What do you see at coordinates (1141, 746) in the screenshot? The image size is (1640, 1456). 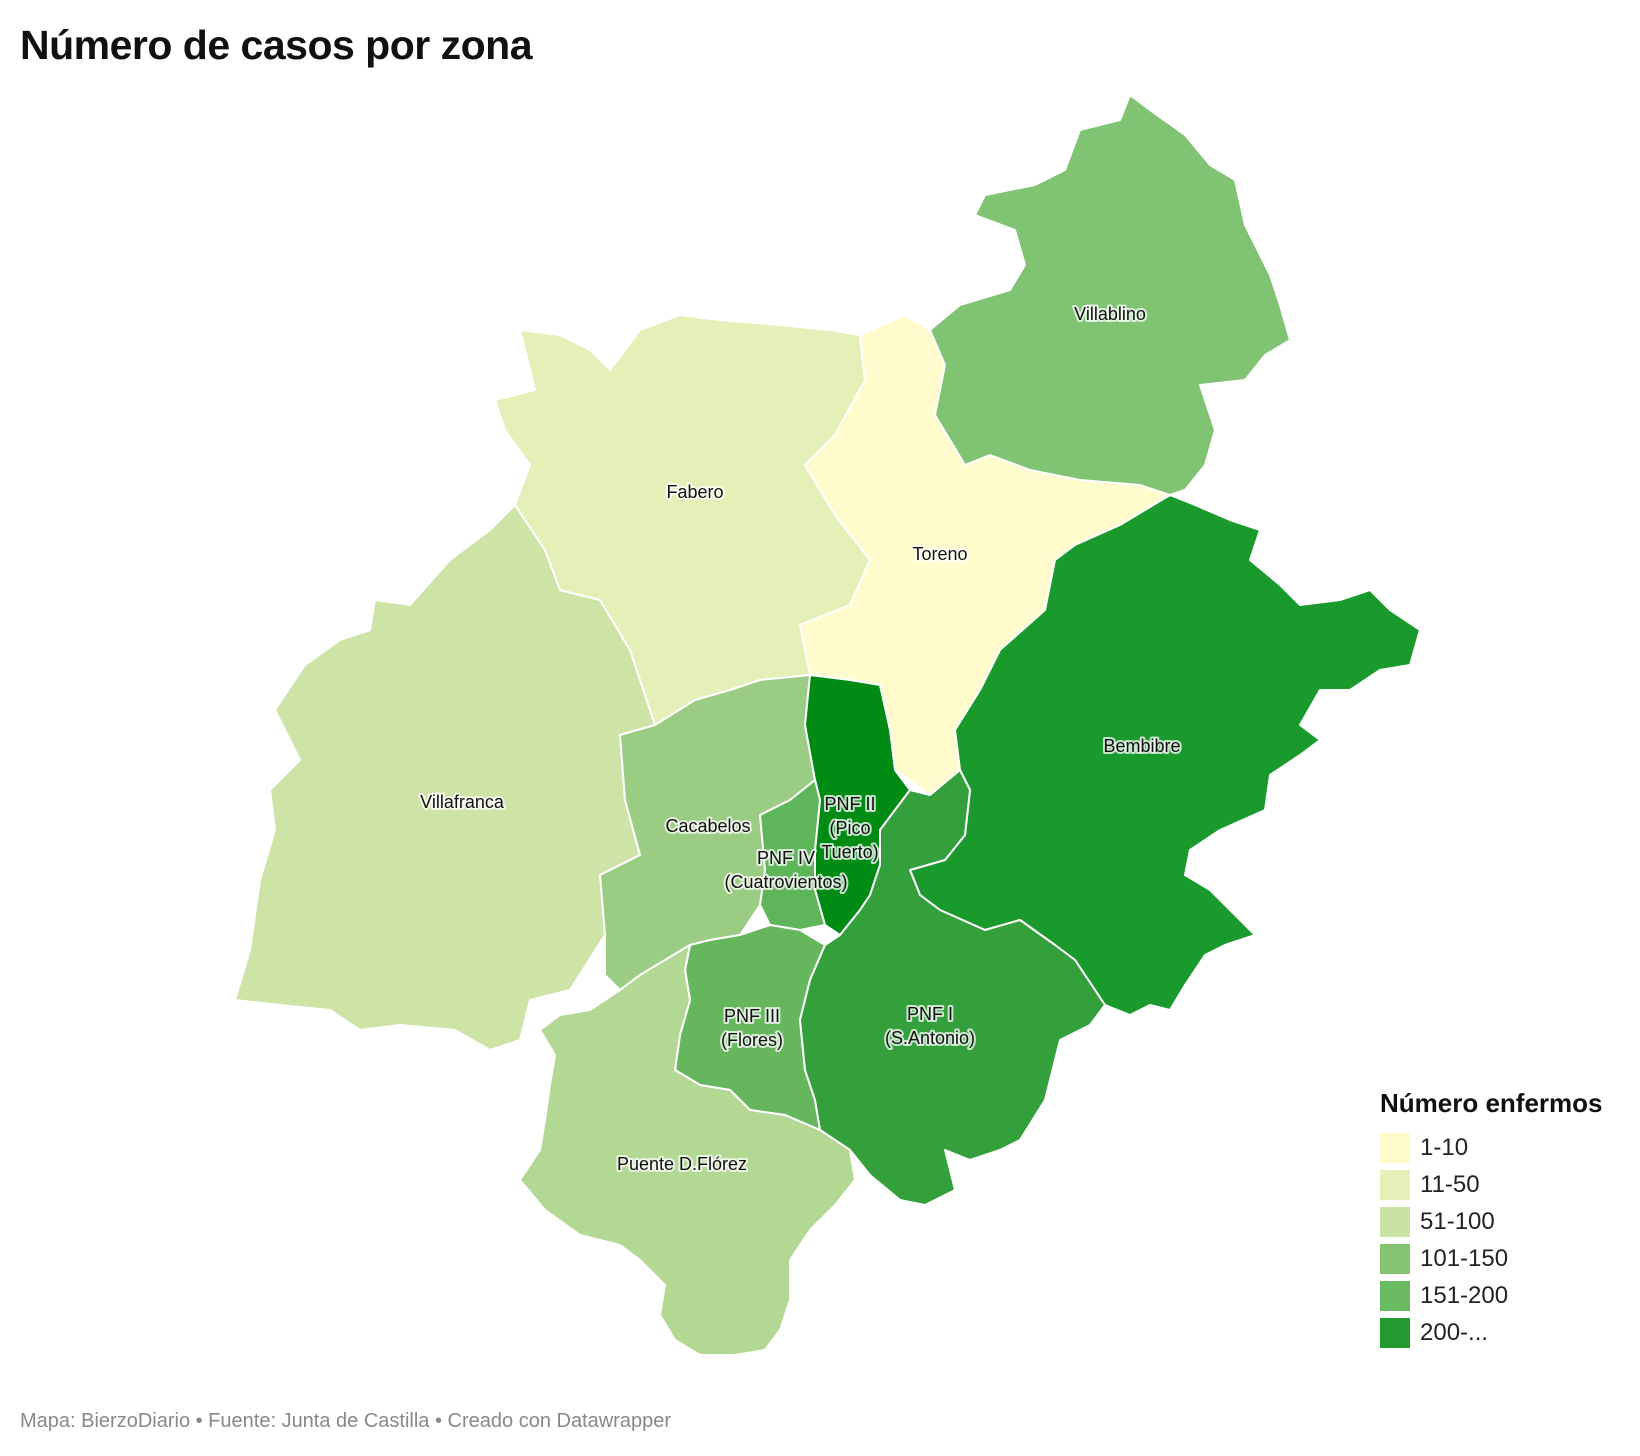 I see `label-bembibre: Bembibre` at bounding box center [1141, 746].